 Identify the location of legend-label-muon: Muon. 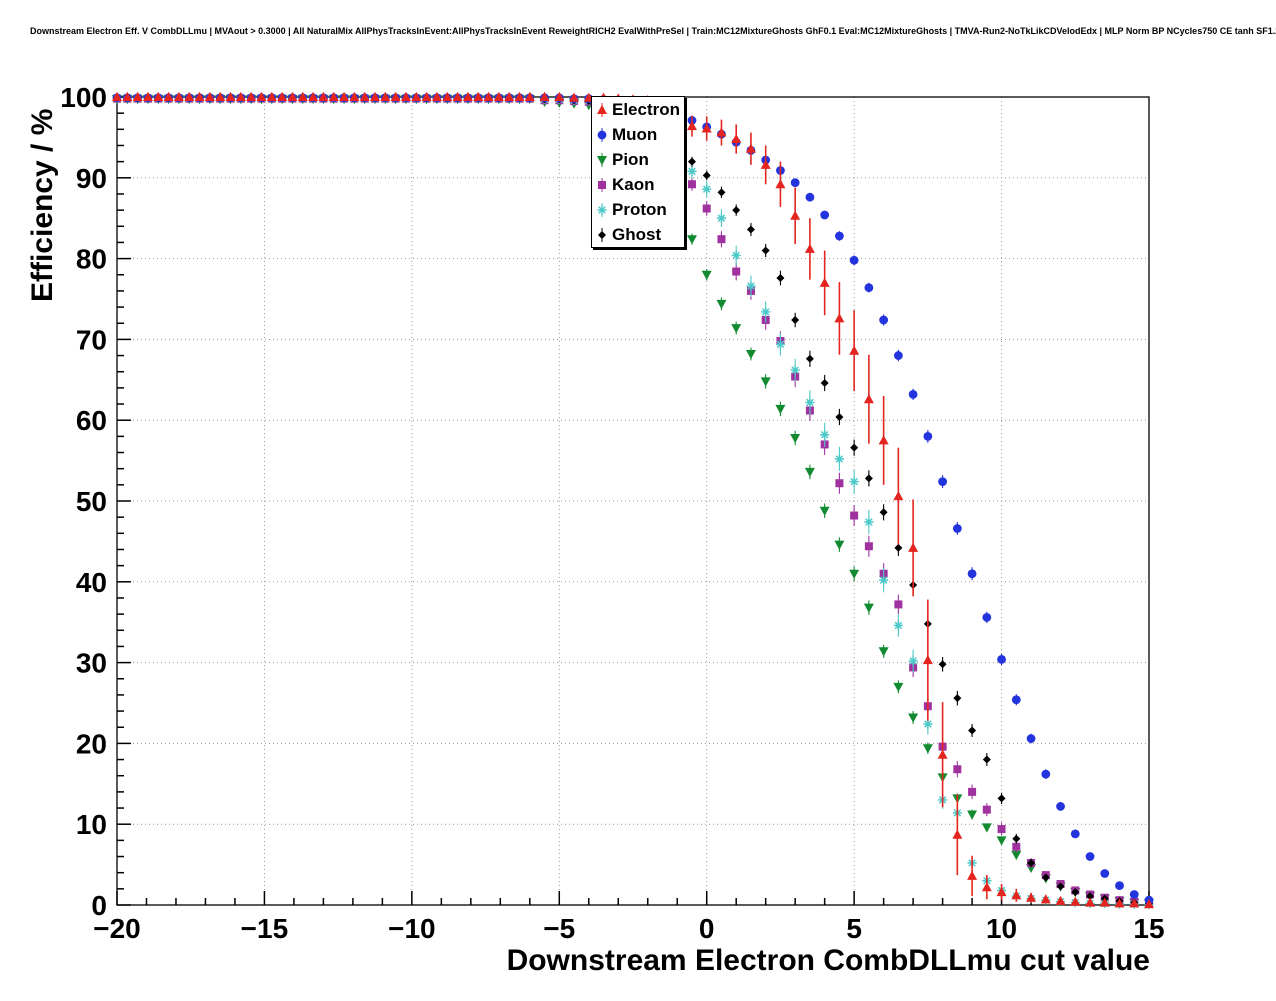
(635, 134).